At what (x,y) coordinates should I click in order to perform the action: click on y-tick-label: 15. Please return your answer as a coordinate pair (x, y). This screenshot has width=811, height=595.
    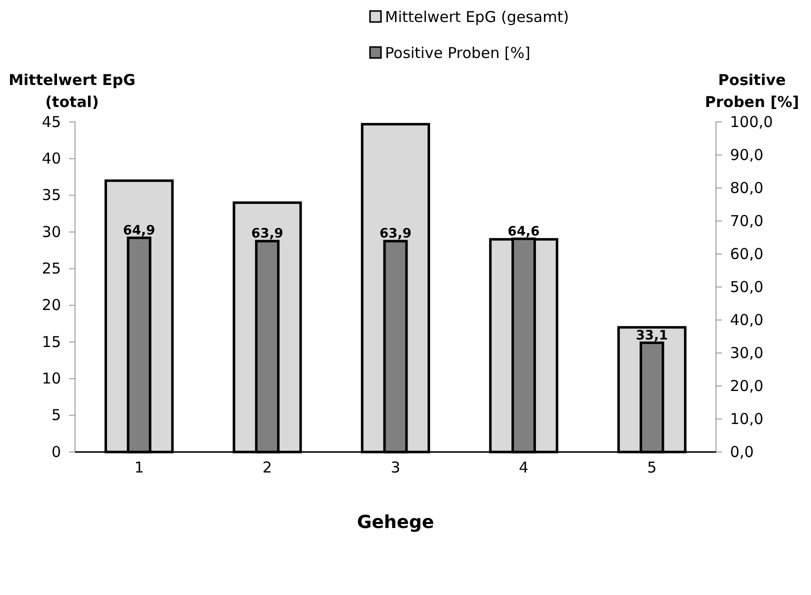
    Looking at the image, I should click on (51, 341).